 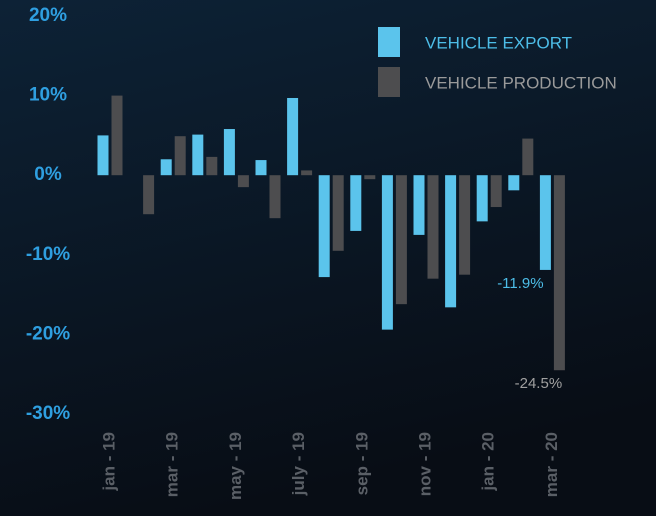 What do you see at coordinates (48, 413) in the screenshot?
I see `y-tick-label: -30%` at bounding box center [48, 413].